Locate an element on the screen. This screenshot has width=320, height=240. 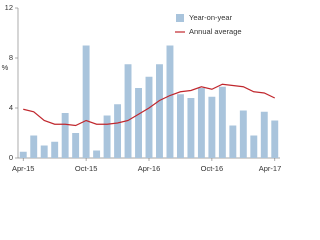
y-tick-label: 0 is located at coordinates (11, 157).